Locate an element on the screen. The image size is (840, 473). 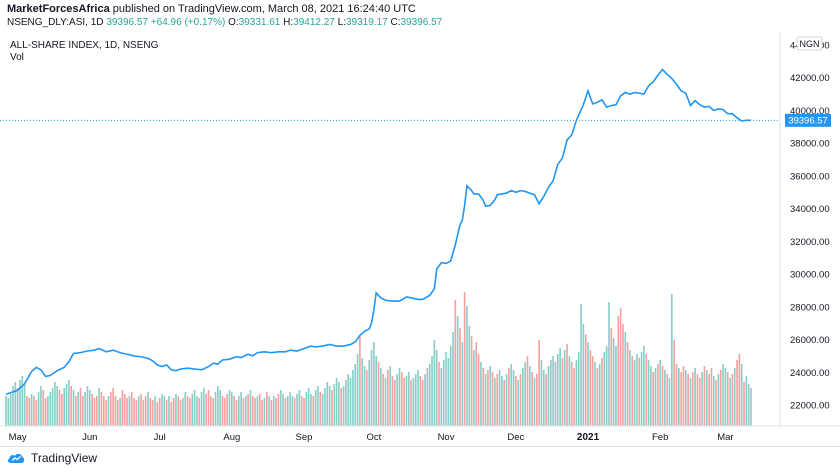
price-tick-label: 38000.00 is located at coordinates (810, 144).